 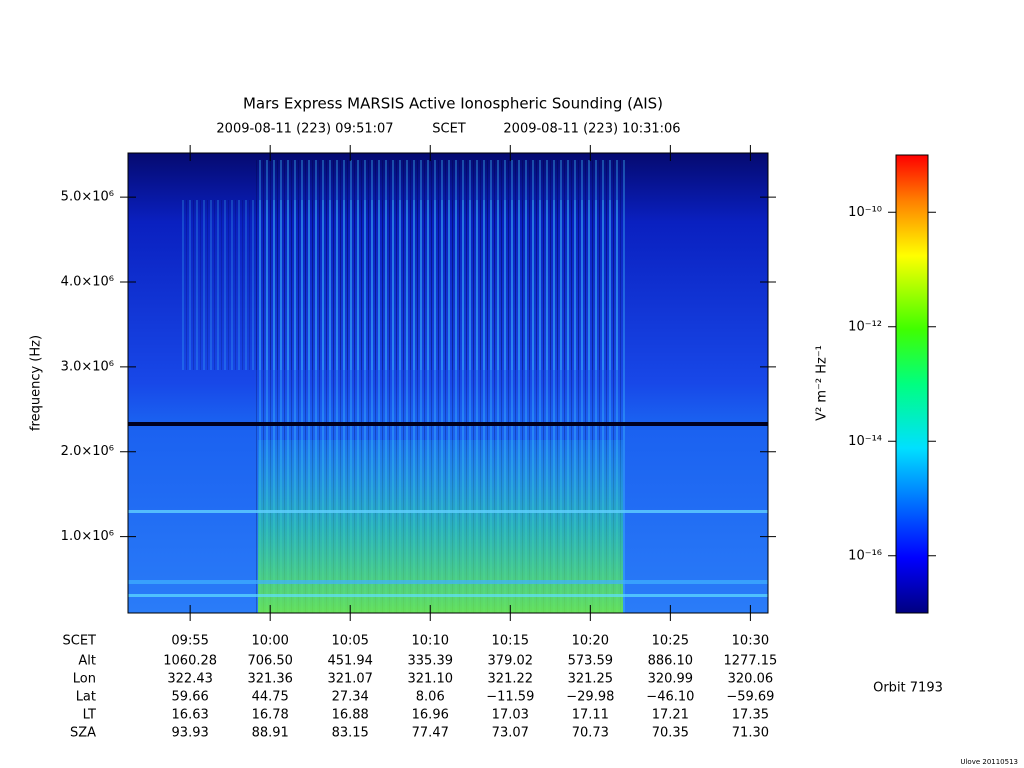 I want to click on x-tick-label: 10:20, so click(x=590, y=641).